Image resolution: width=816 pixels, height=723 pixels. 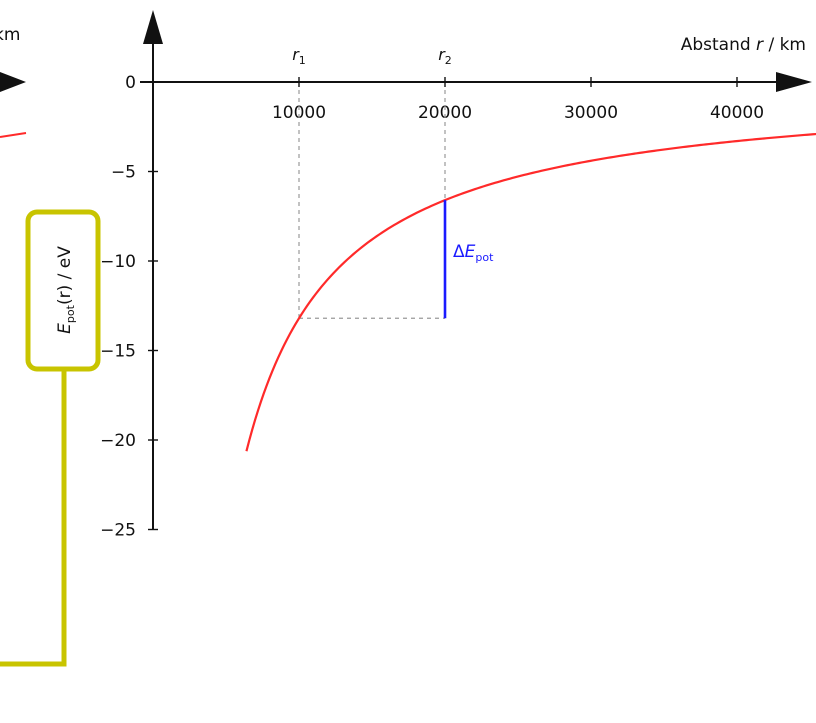 I want to click on x-axis-title: Abstand r / km, so click(x=743, y=45).